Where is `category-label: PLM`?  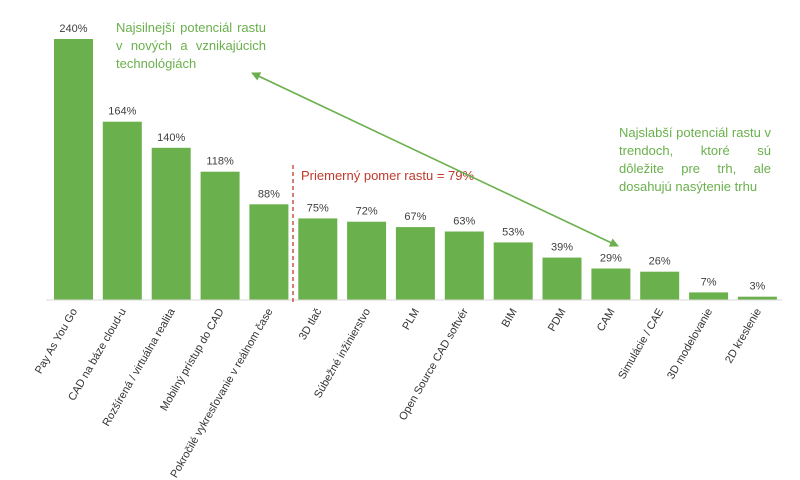 category-label: PLM is located at coordinates (411, 320).